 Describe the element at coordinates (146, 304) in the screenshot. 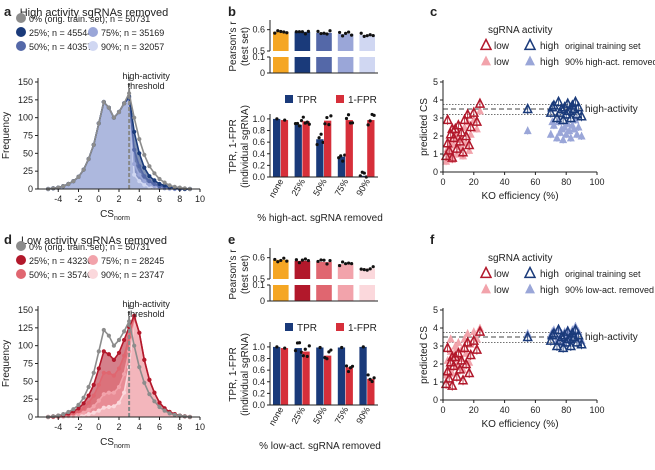

I see `threshold-label-1: high-activity` at that location.